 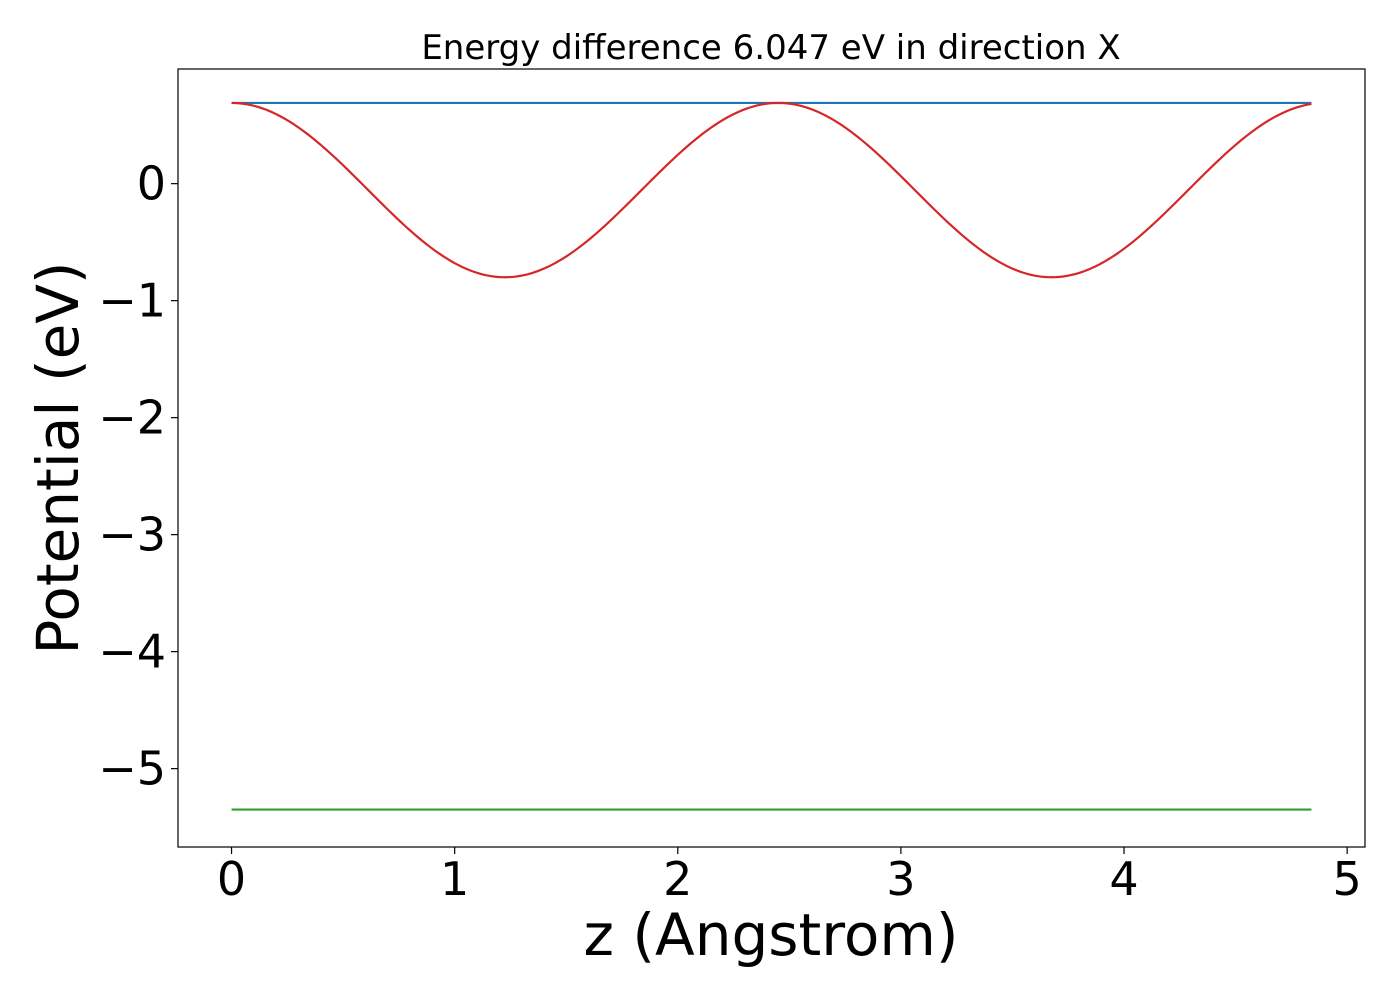 I want to click on x-tick-label: 2, so click(x=677, y=879).